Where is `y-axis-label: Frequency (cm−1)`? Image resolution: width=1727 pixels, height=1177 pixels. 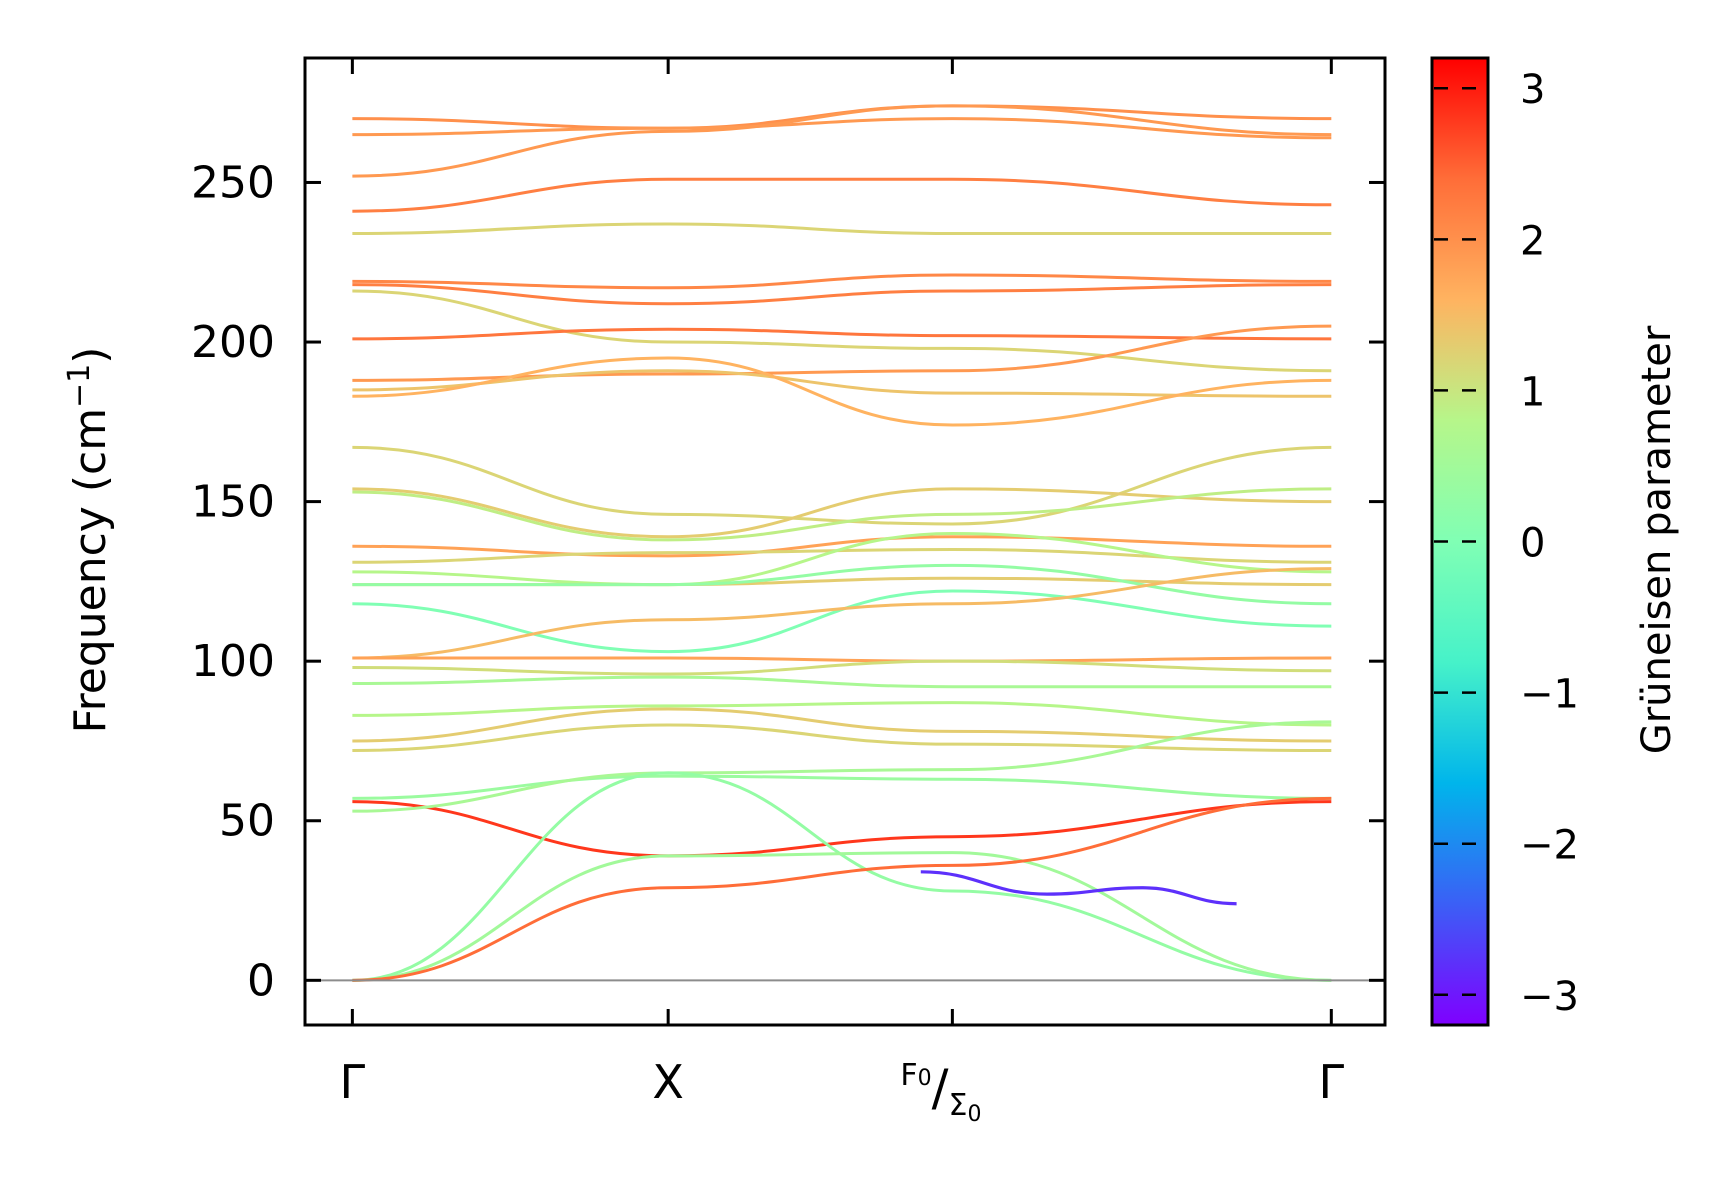
y-axis-label: Frequency (cm−1) is located at coordinates (89, 540).